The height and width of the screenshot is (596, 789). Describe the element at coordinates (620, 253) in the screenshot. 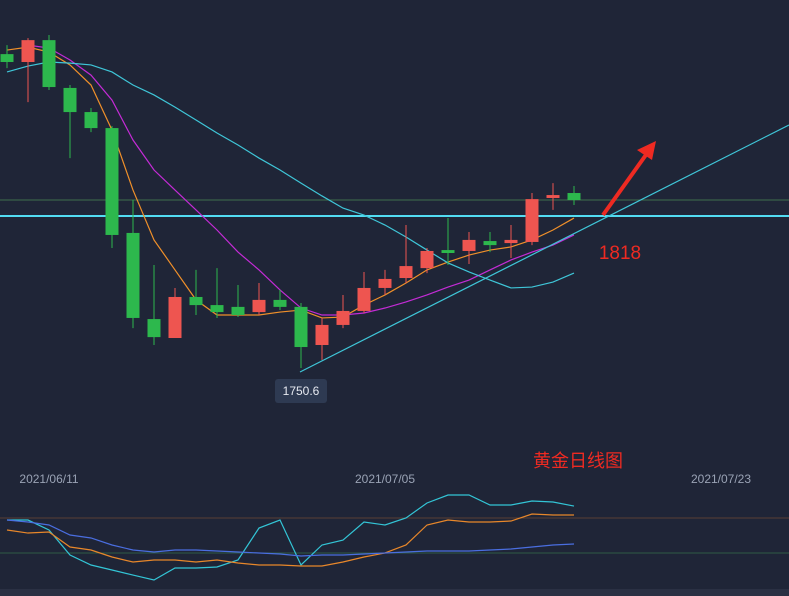

I see `level-label: 1818` at that location.